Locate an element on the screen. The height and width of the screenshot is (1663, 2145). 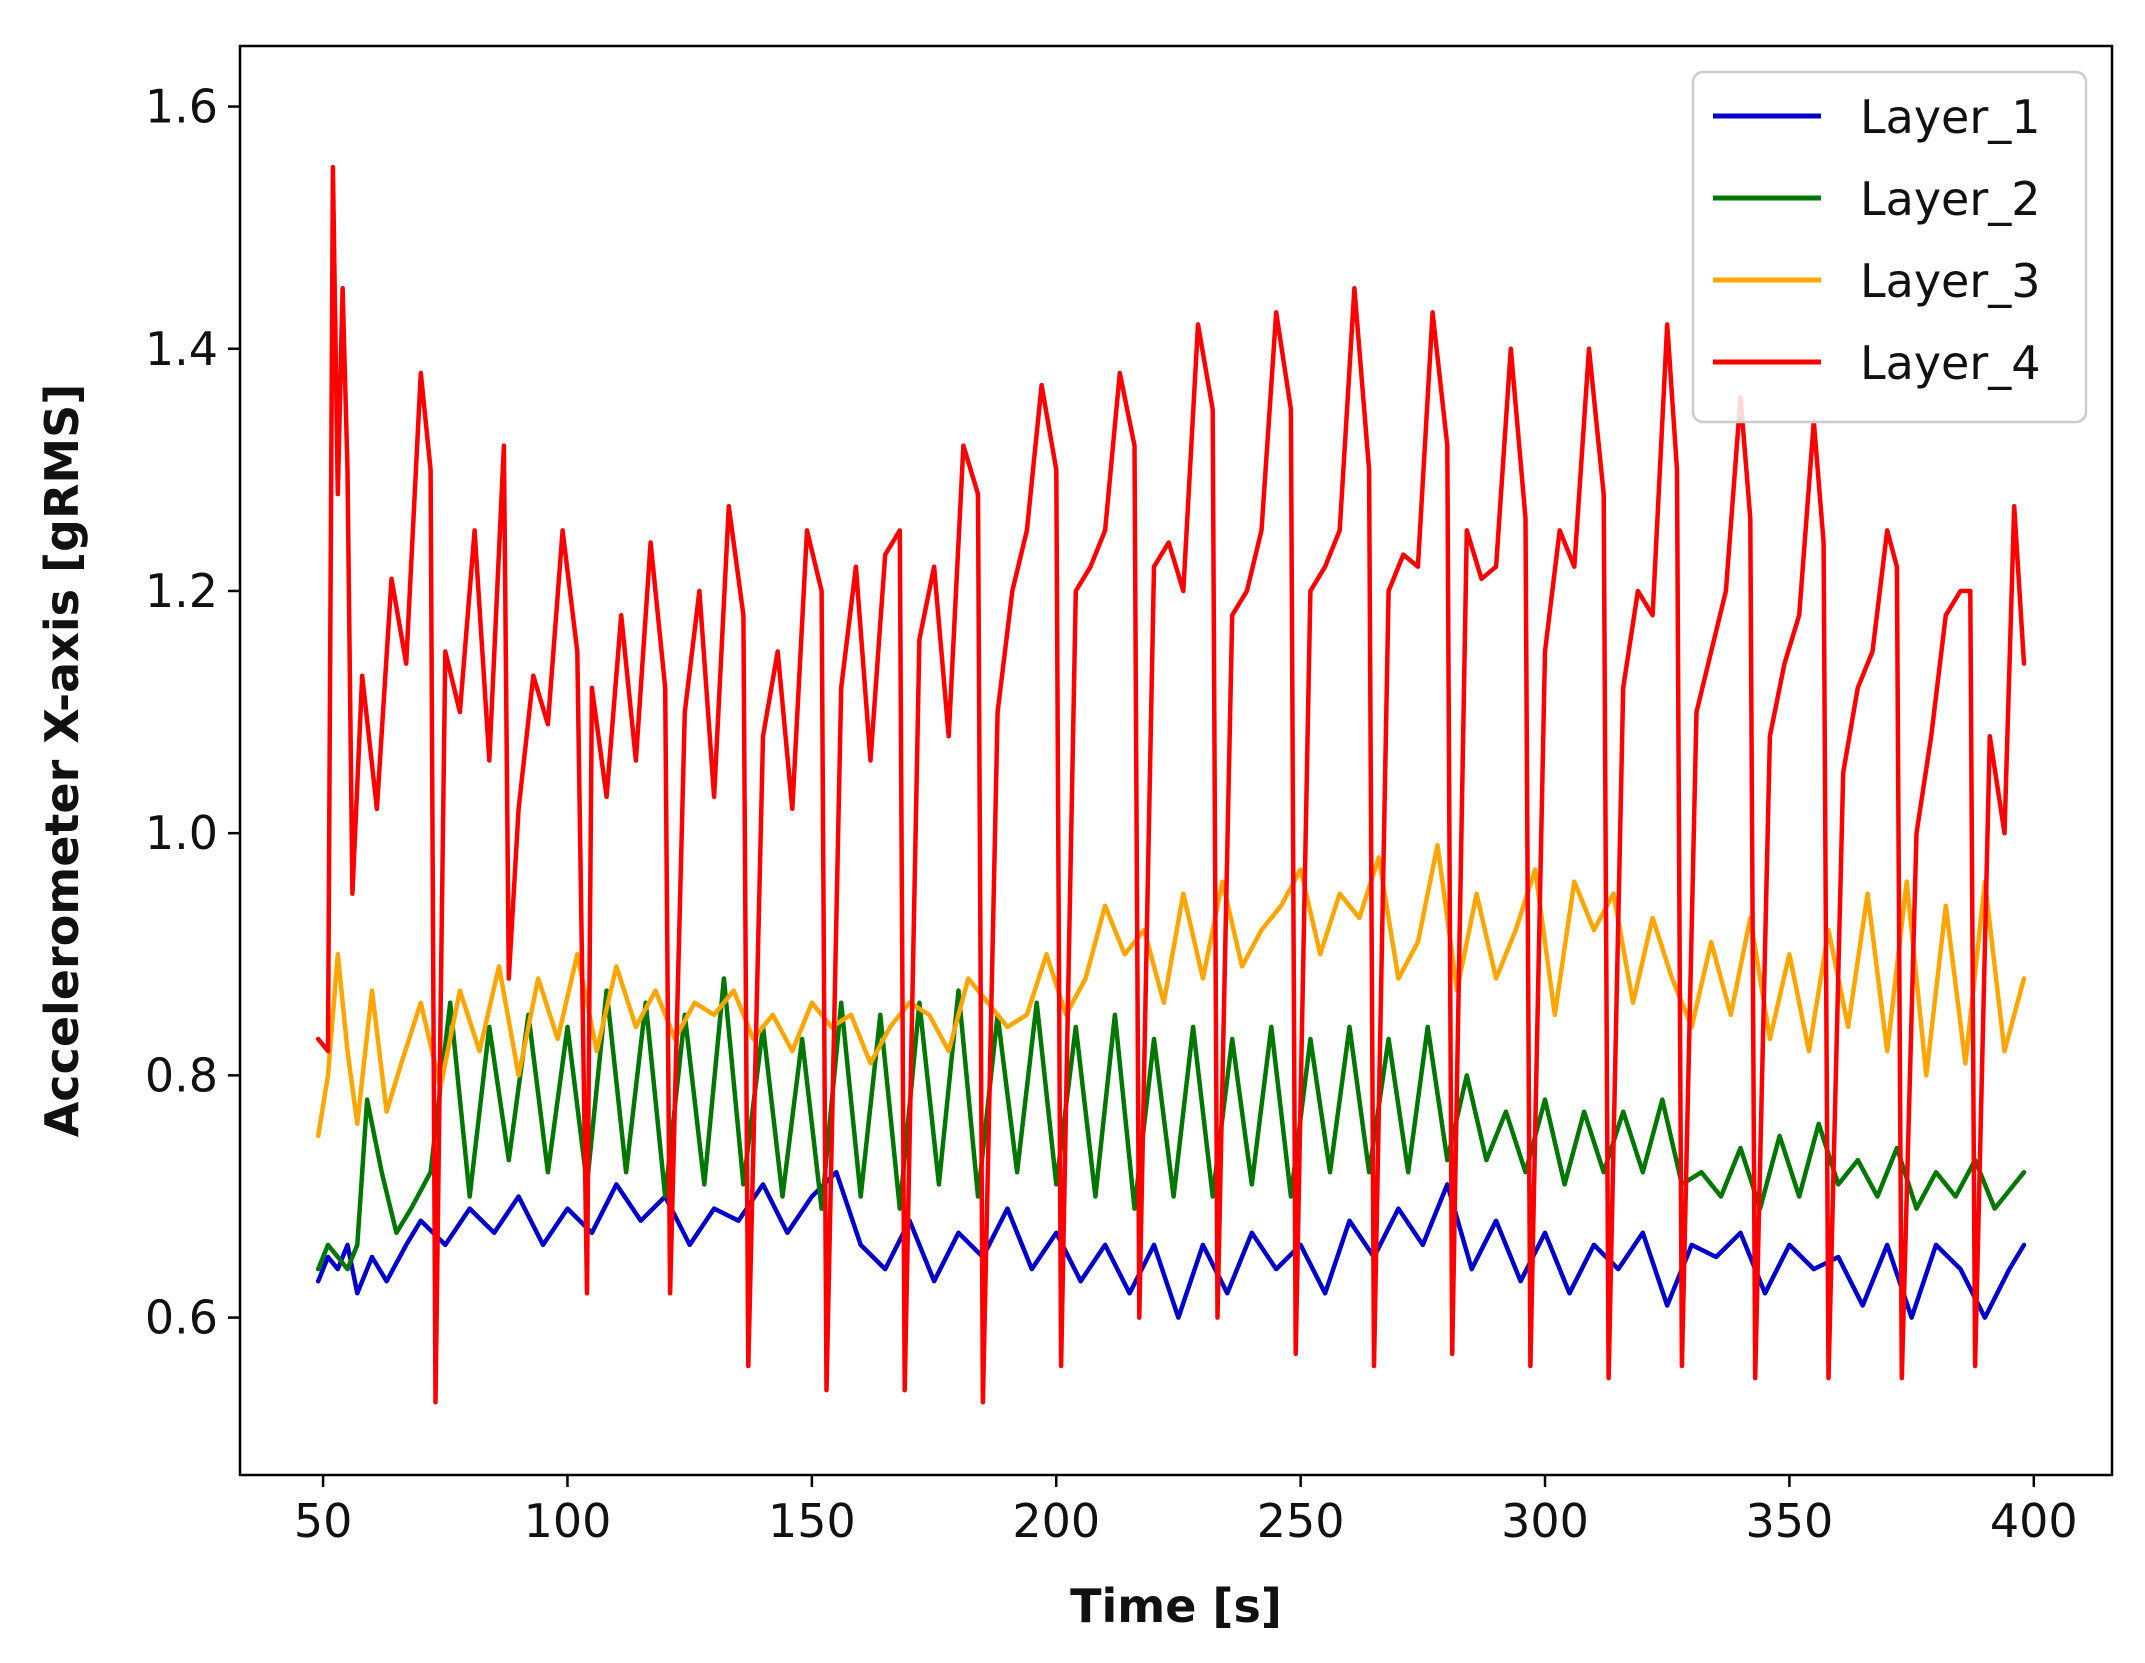
legend-label: Layer_1 is located at coordinates (1950, 117).